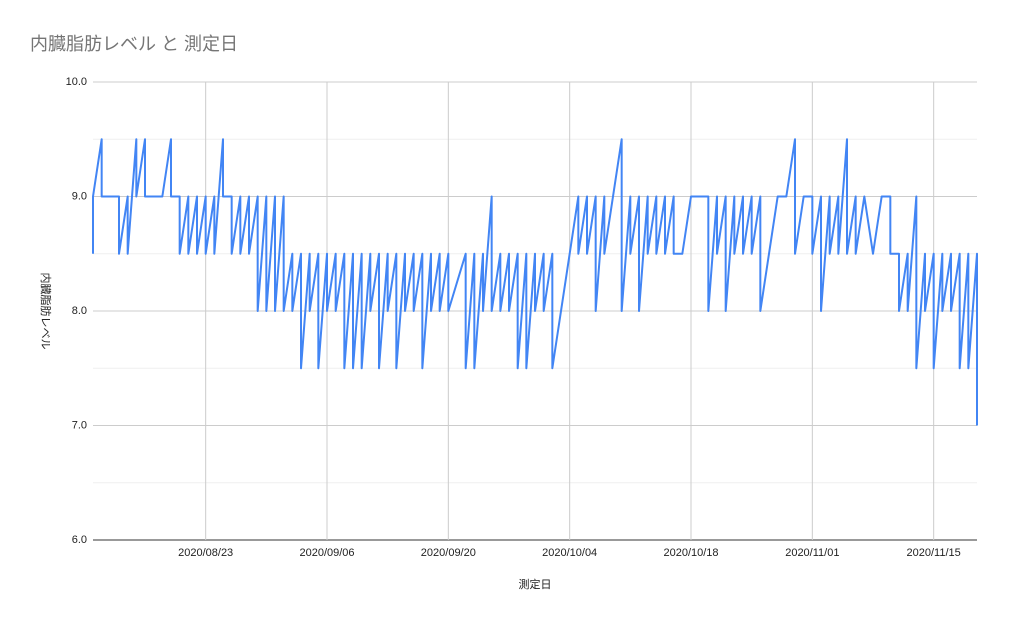 This screenshot has width=1009, height=624. Describe the element at coordinates (79, 196) in the screenshot. I see `y-tick-label: 9.0` at that location.